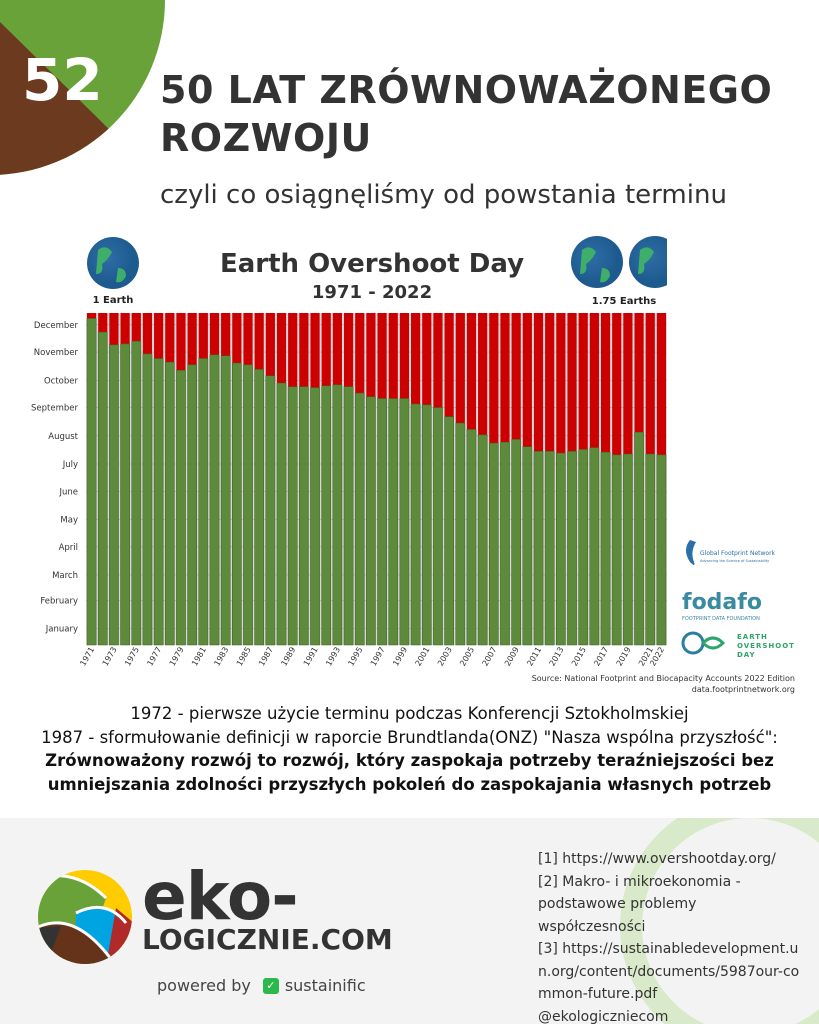  Describe the element at coordinates (136, 493) in the screenshot. I see `bar-1975` at that location.